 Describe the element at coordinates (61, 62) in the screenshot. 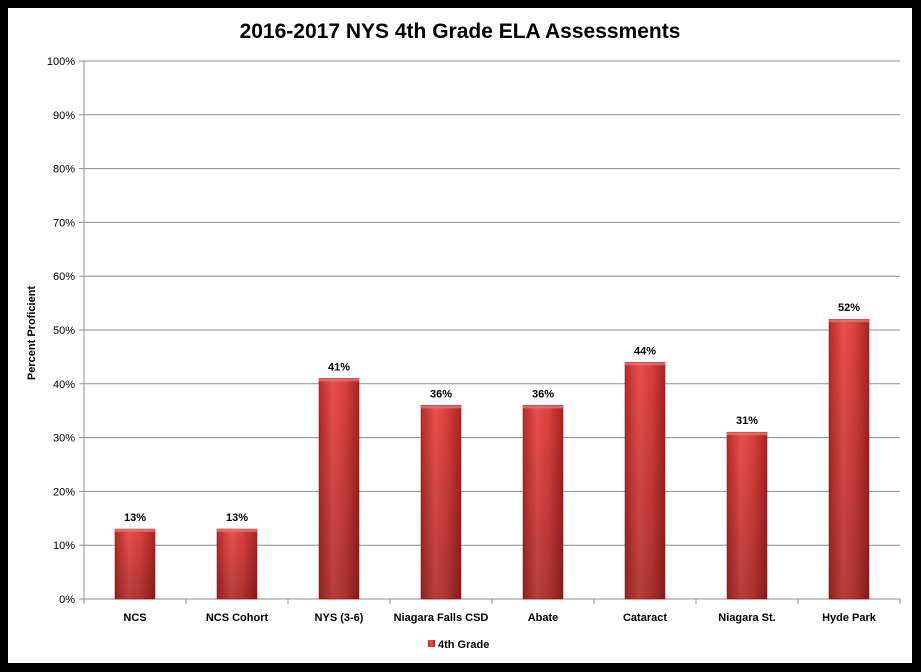

I see `y-tick-label: 100%` at that location.